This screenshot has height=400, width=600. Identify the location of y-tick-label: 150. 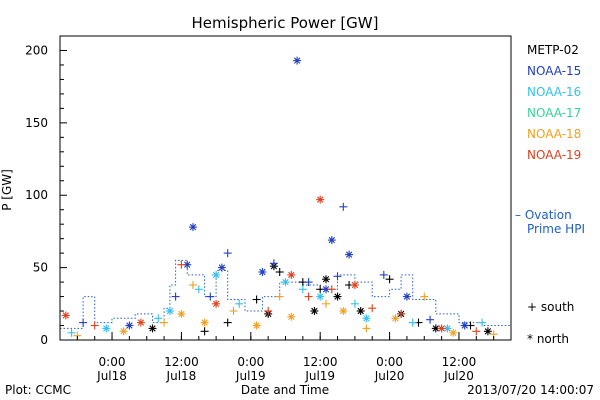
(36, 123).